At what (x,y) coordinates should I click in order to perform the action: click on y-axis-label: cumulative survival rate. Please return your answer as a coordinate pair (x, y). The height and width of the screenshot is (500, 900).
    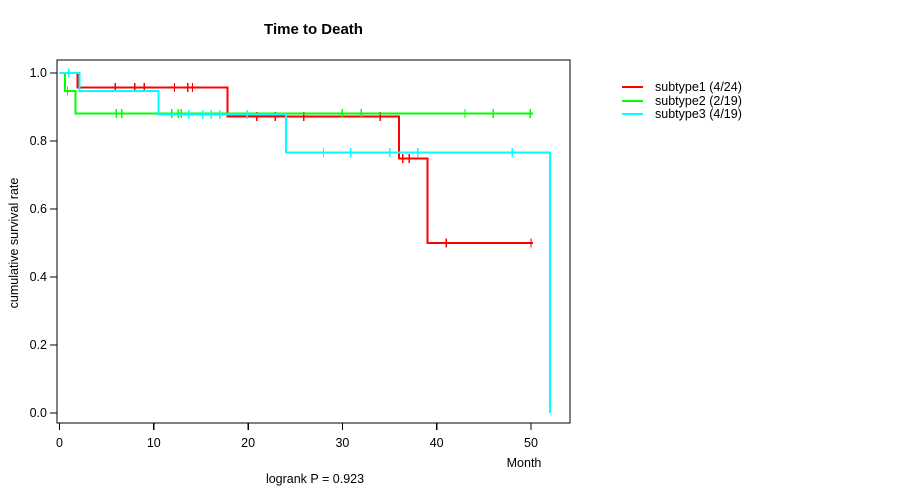
    Looking at the image, I should click on (14, 243).